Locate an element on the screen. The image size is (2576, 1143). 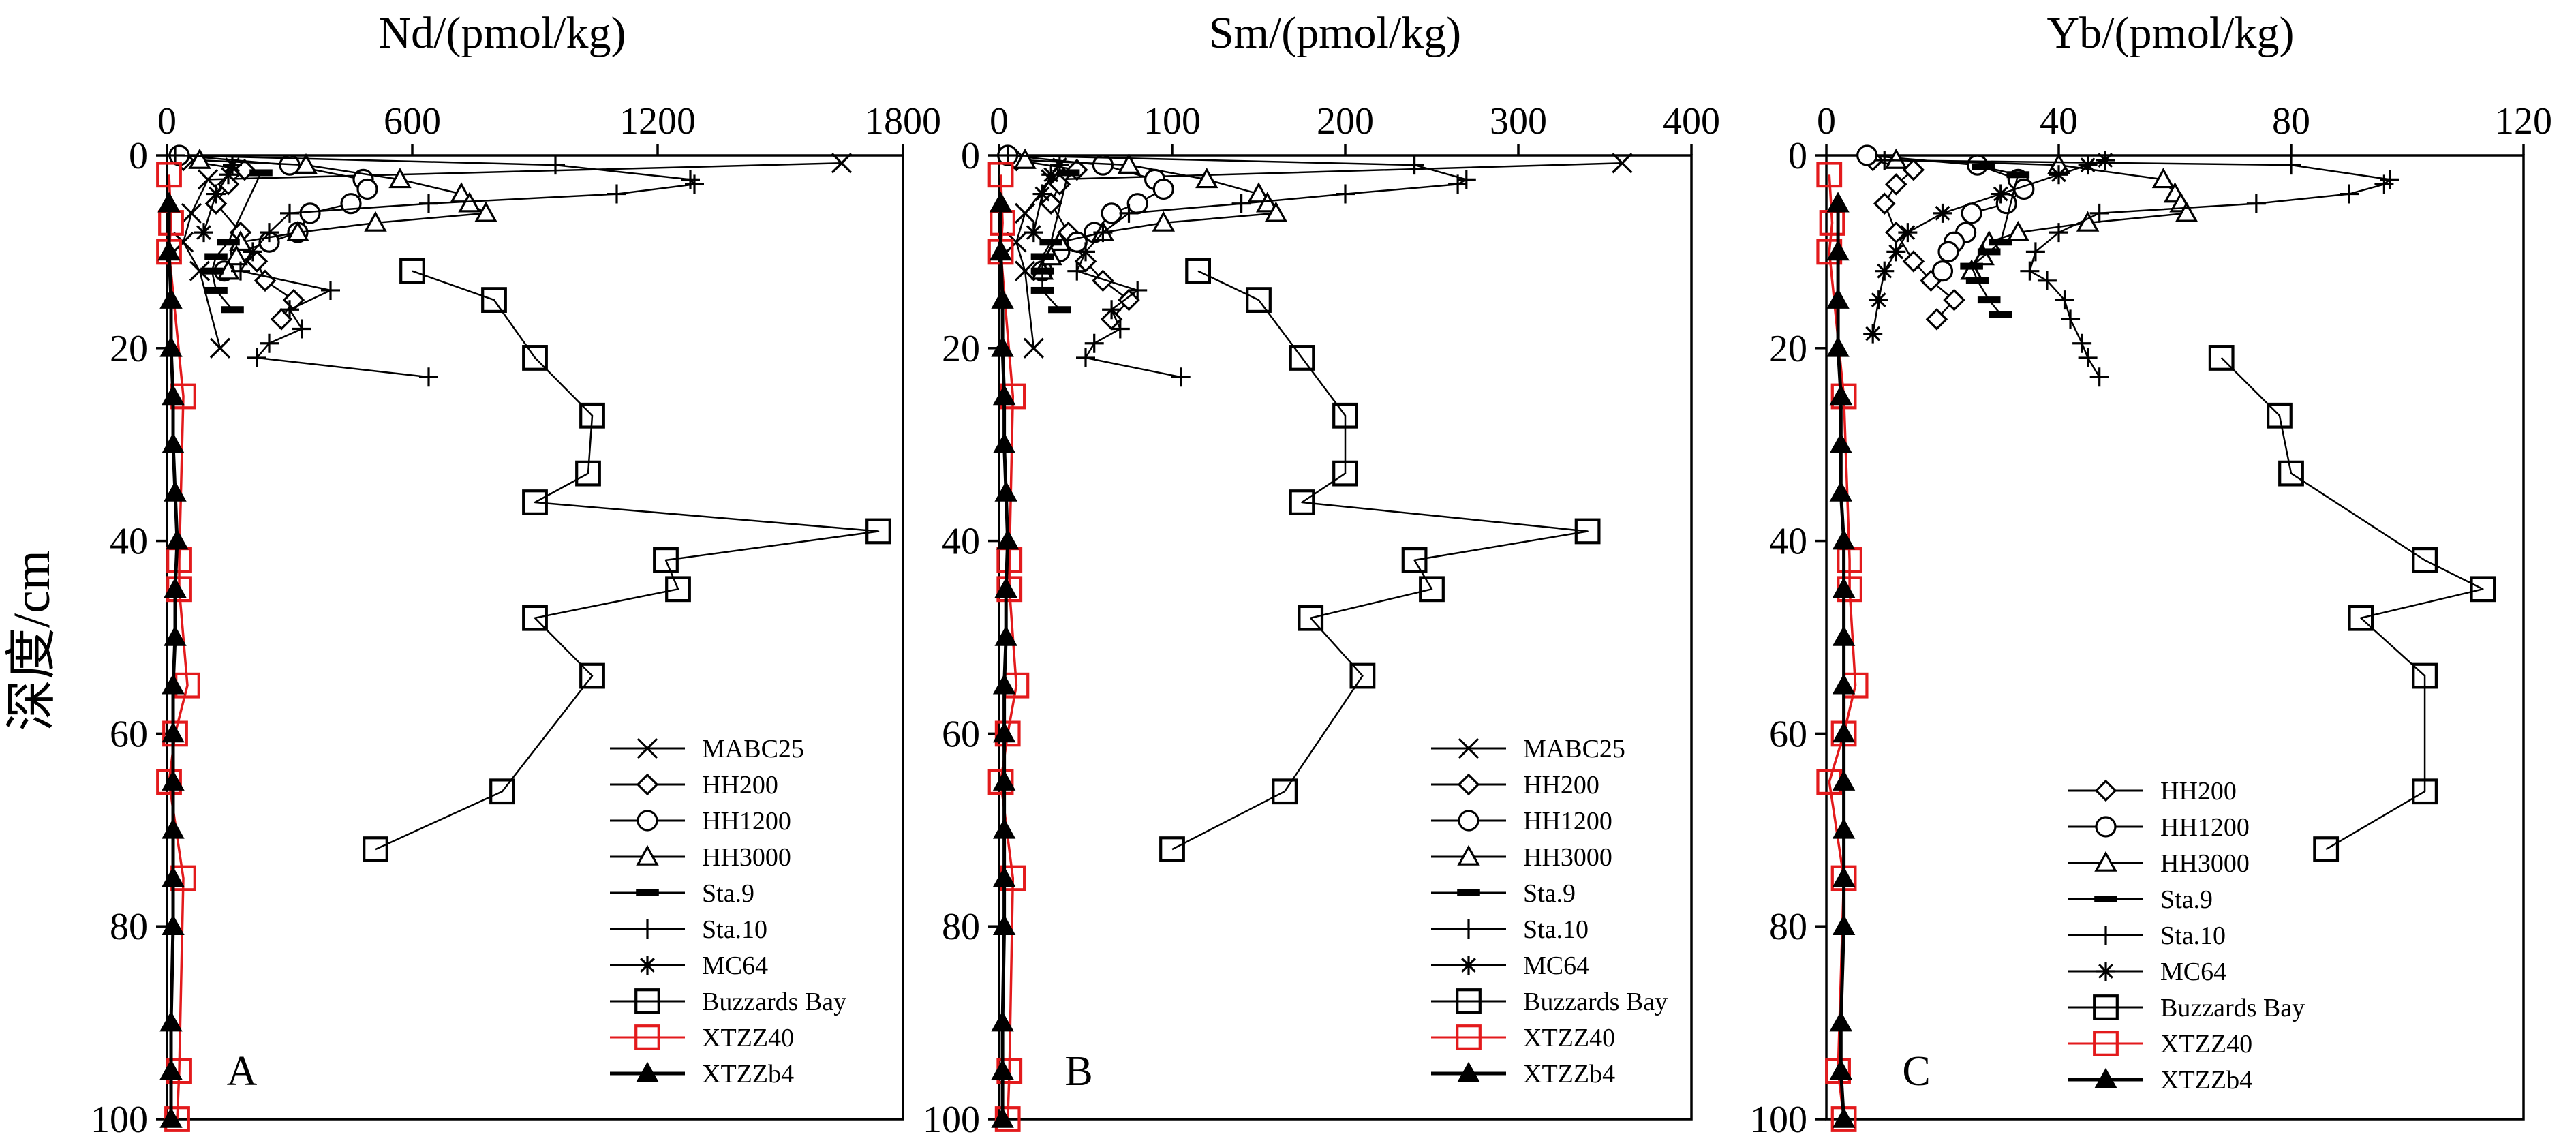
legend-marker-hh3000 is located at coordinates (647, 855).